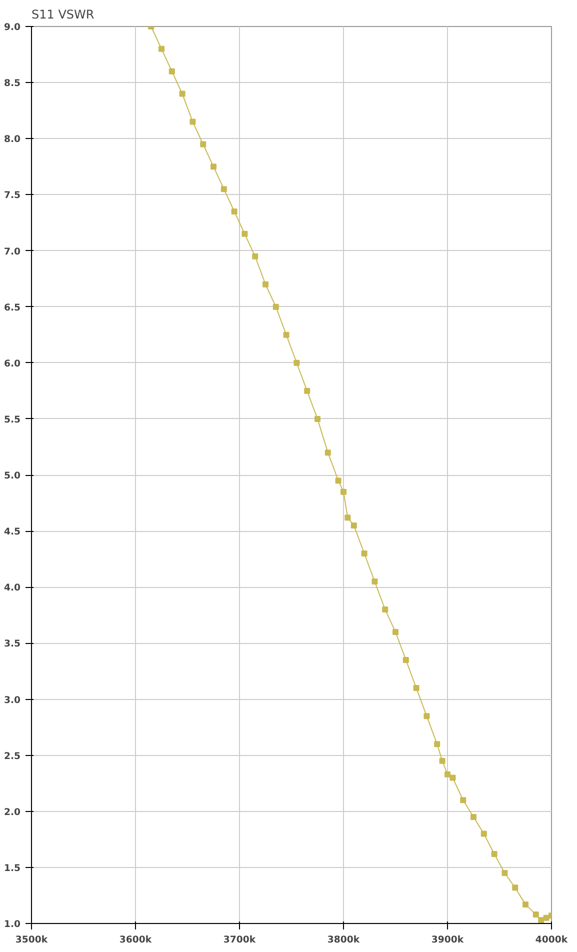 Image resolution: width=577 pixels, height=952 pixels. I want to click on y-tick-label: 7.0, so click(13, 252).